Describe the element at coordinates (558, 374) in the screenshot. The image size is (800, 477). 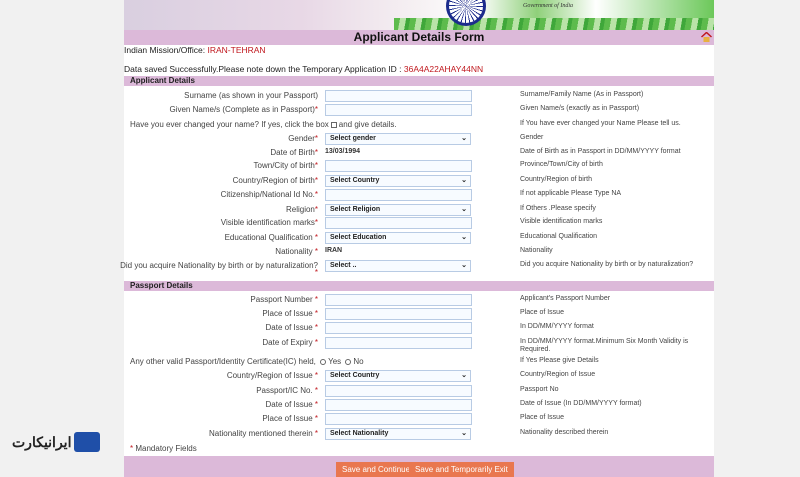
I see `hint: Country/Region of Issue` at that location.